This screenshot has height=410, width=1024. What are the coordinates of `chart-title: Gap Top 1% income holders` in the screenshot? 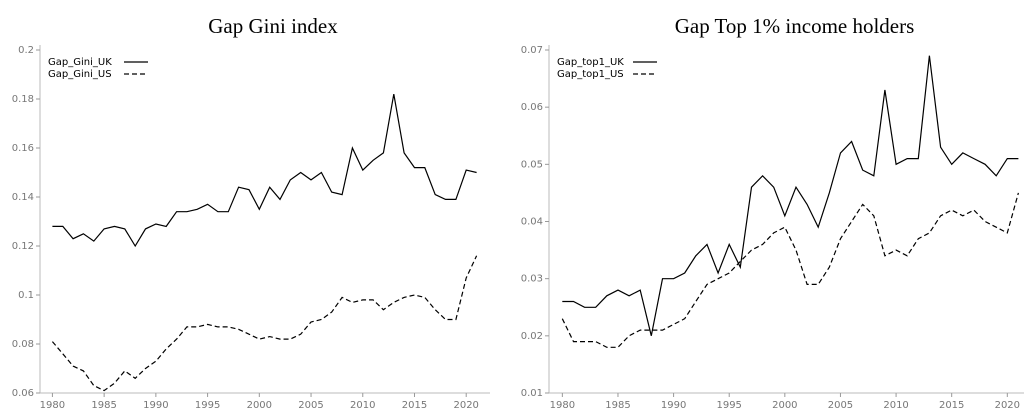 It's located at (795, 26).